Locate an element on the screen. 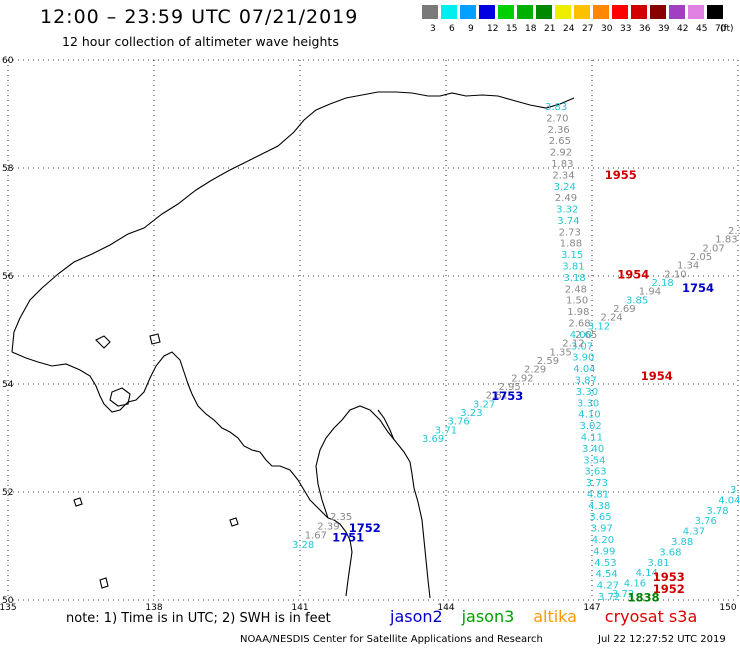  swh-value-label: 3.78 is located at coordinates (717, 511).